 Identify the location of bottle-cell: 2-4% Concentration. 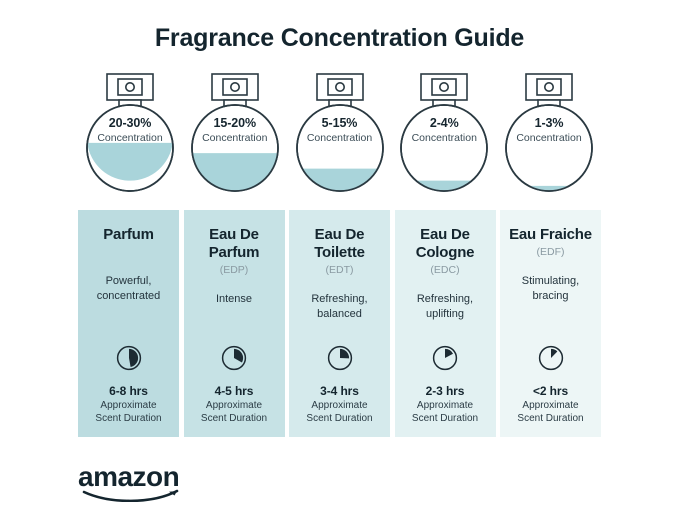
(444, 135).